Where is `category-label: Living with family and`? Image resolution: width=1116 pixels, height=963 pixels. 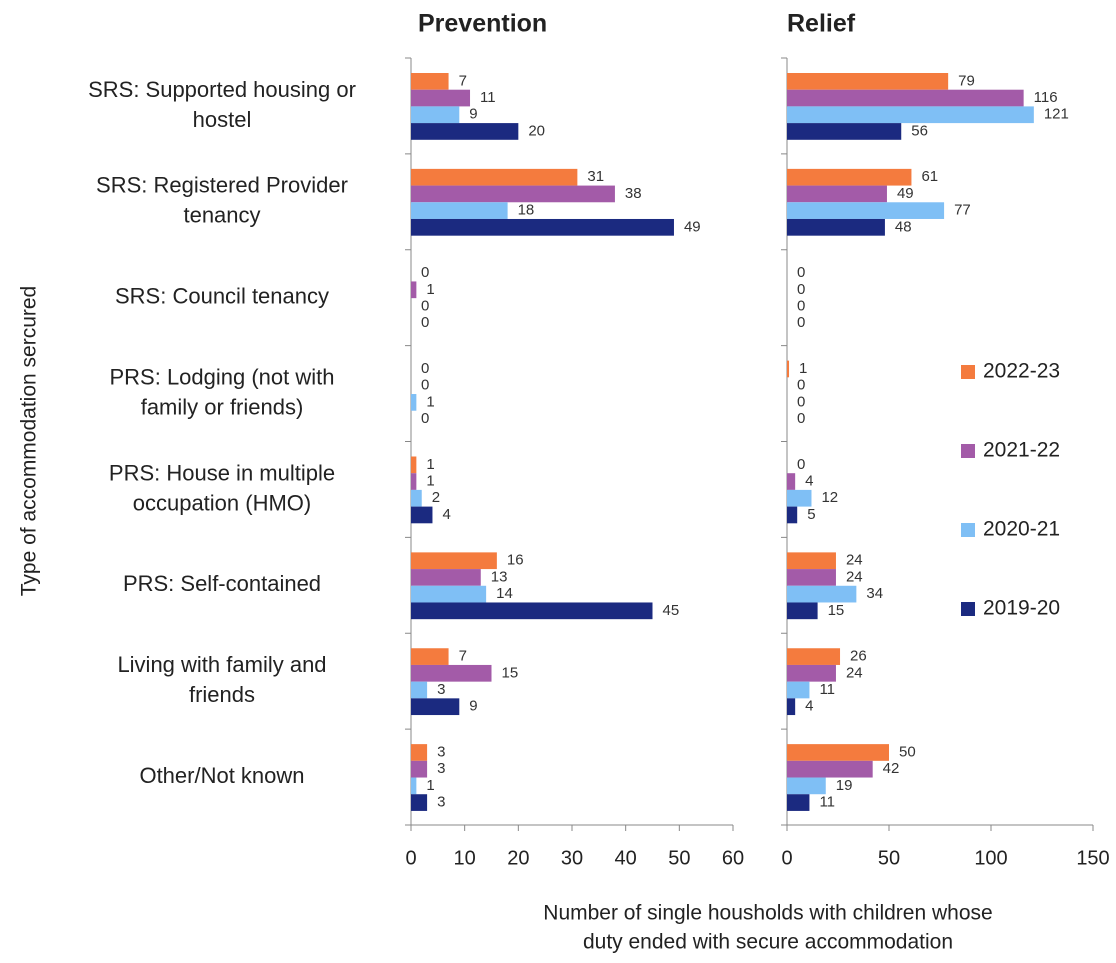
category-label: Living with family and is located at coordinates (221, 664).